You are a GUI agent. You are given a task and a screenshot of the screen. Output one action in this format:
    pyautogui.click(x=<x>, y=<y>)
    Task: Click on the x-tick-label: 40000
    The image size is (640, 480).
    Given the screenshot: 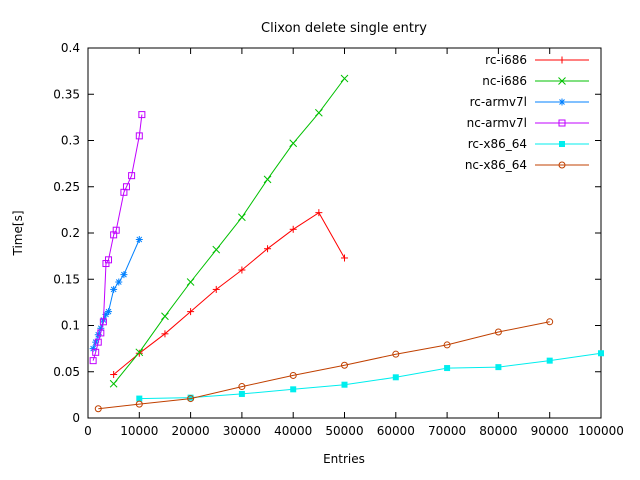 What is the action you would take?
    pyautogui.click(x=293, y=431)
    